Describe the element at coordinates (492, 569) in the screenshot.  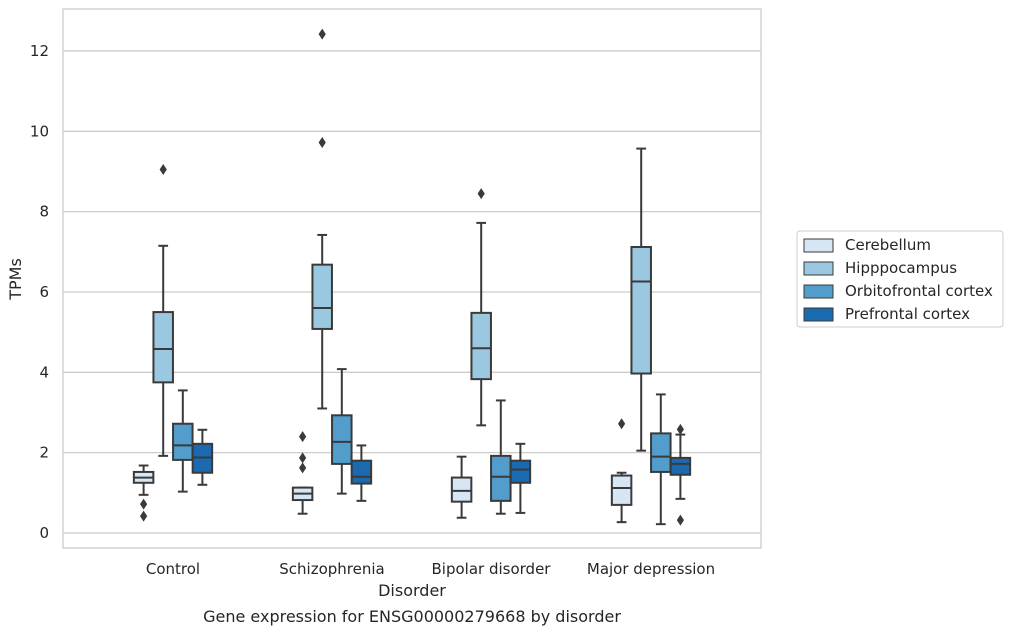
I see `x-tick-label: Bipolar disorder` at that location.